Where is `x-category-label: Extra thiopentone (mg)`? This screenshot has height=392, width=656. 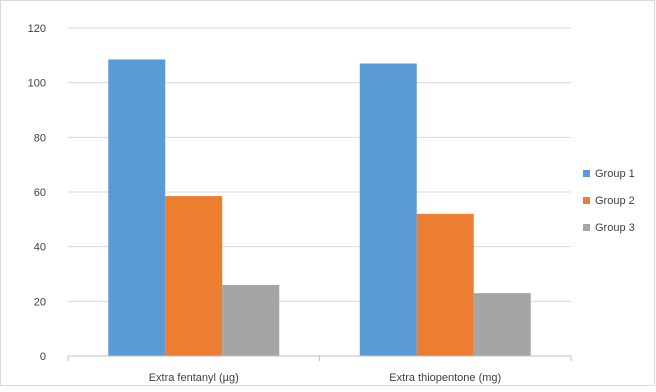 x-category-label: Extra thiopentone (mg) is located at coordinates (445, 378).